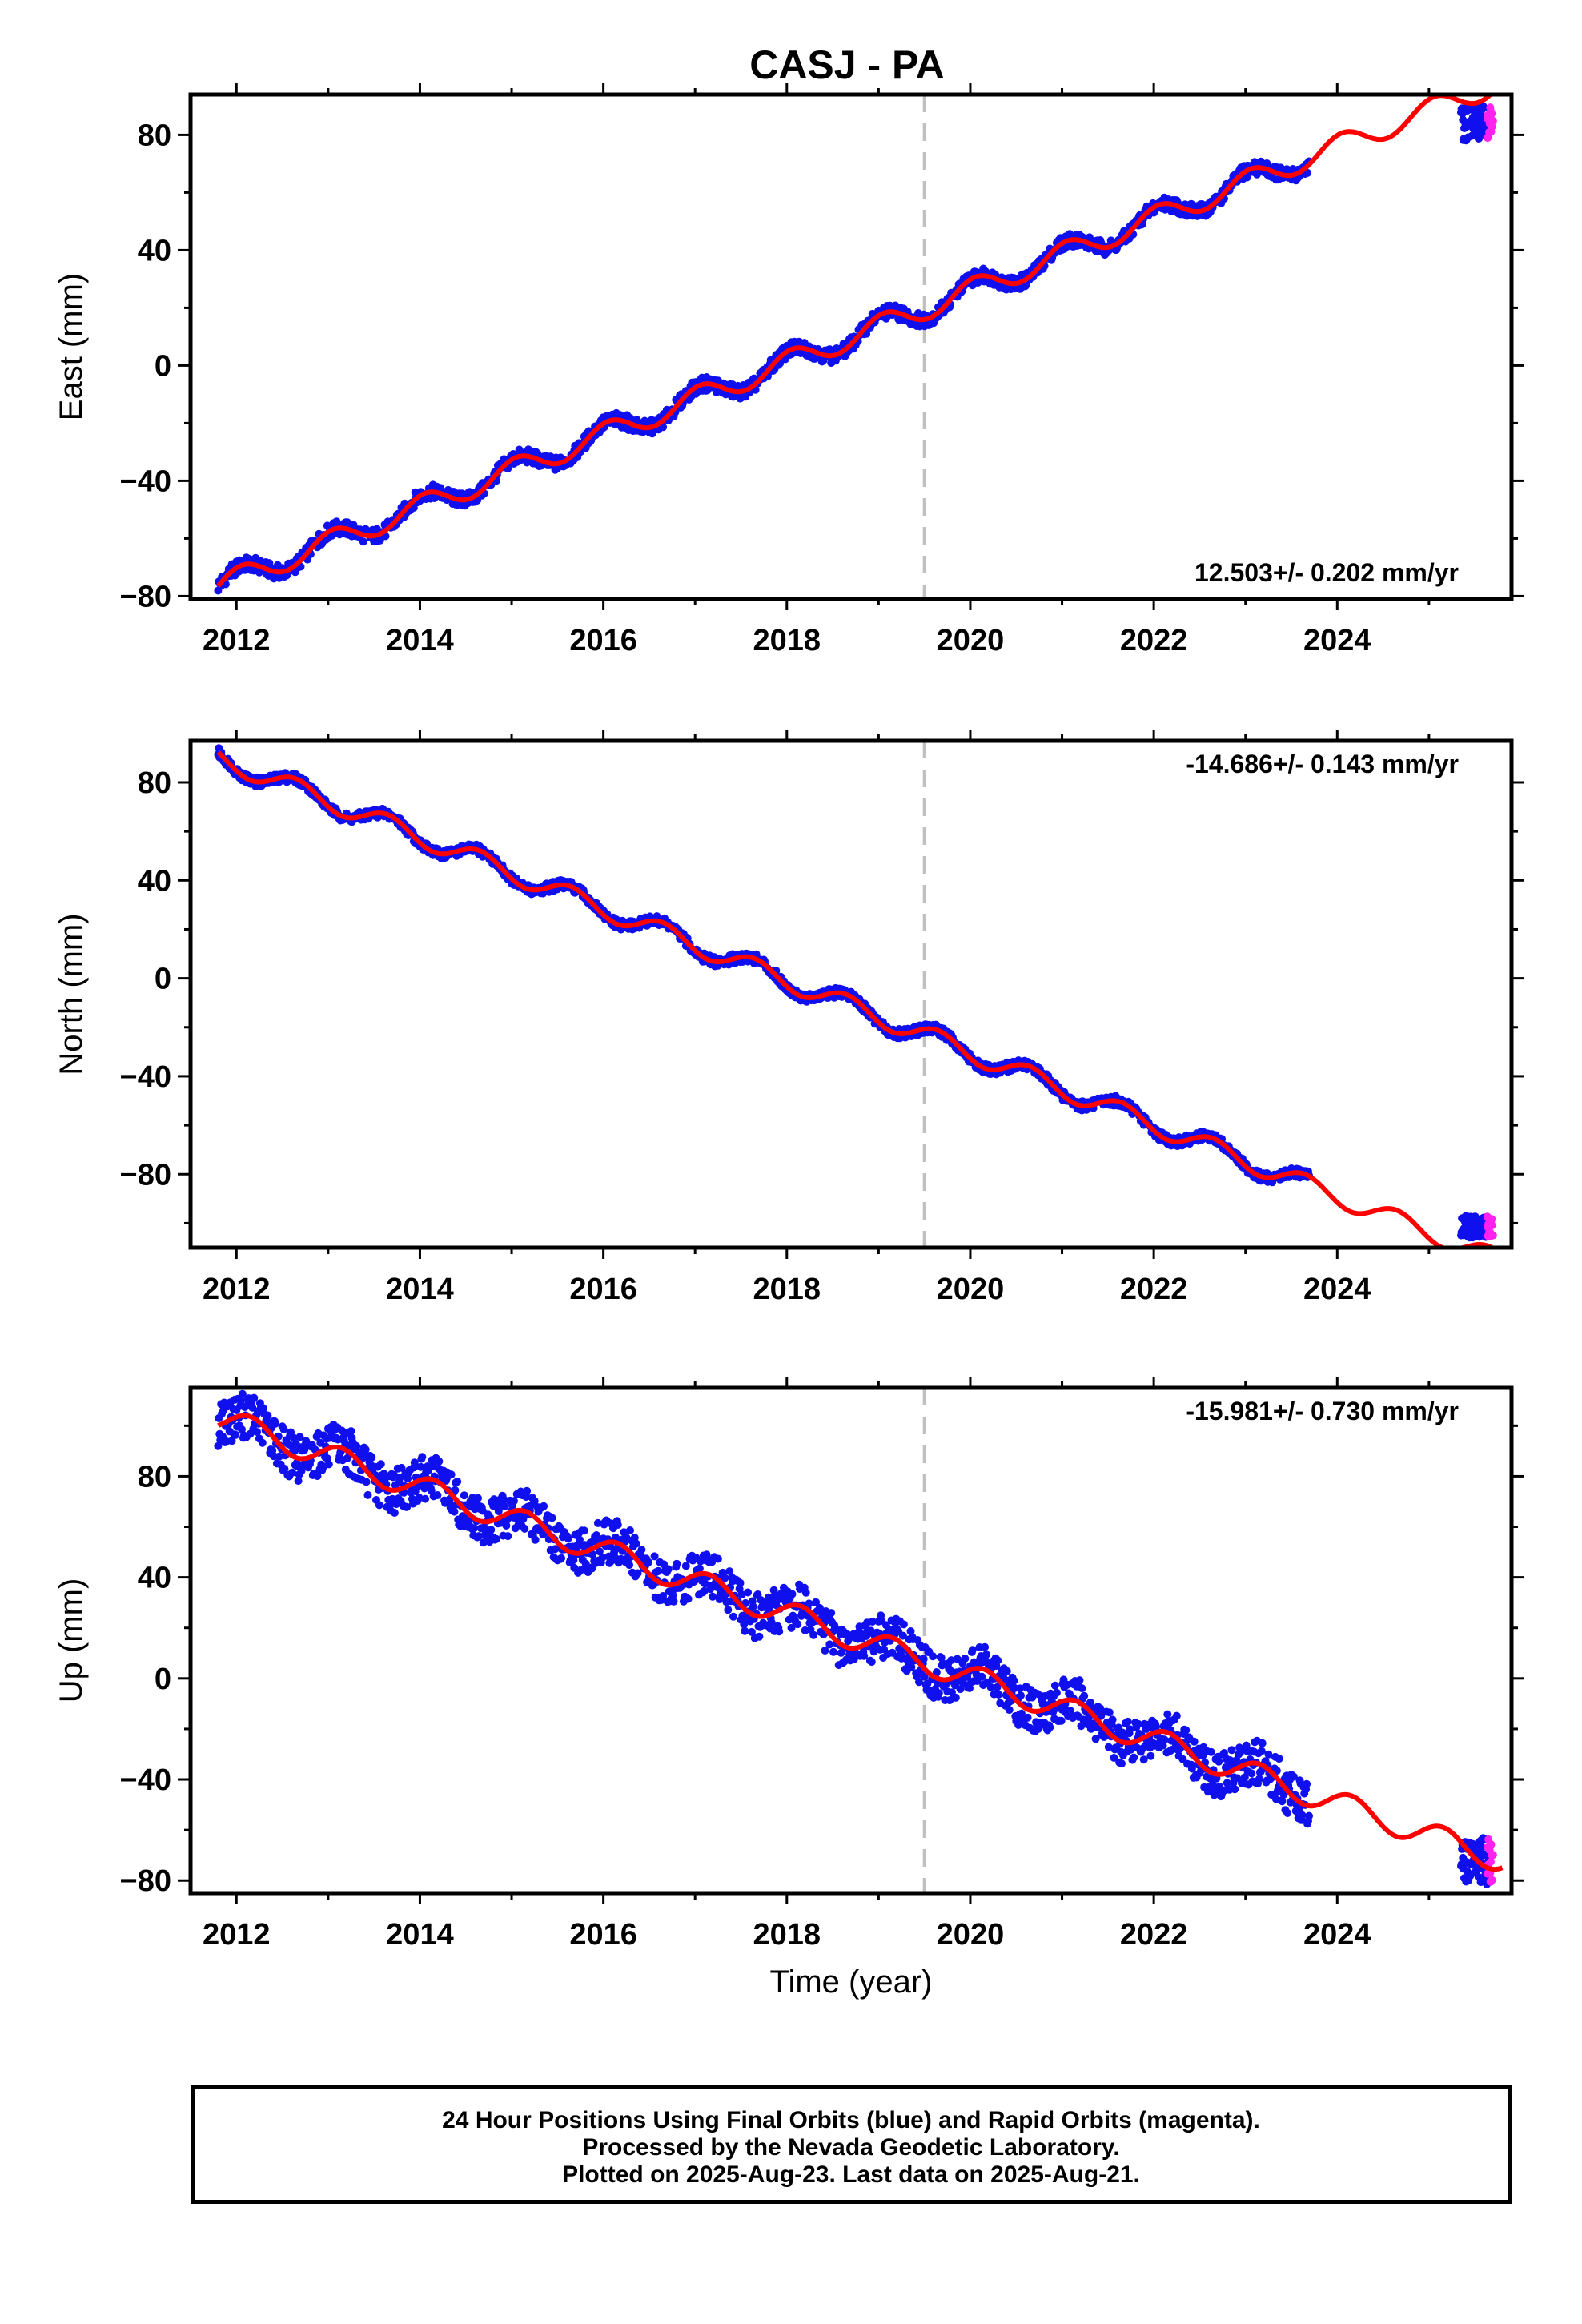 The width and height of the screenshot is (1582, 2324). What do you see at coordinates (163, 1679) in the screenshot?
I see `y-tick-label: 0` at bounding box center [163, 1679].